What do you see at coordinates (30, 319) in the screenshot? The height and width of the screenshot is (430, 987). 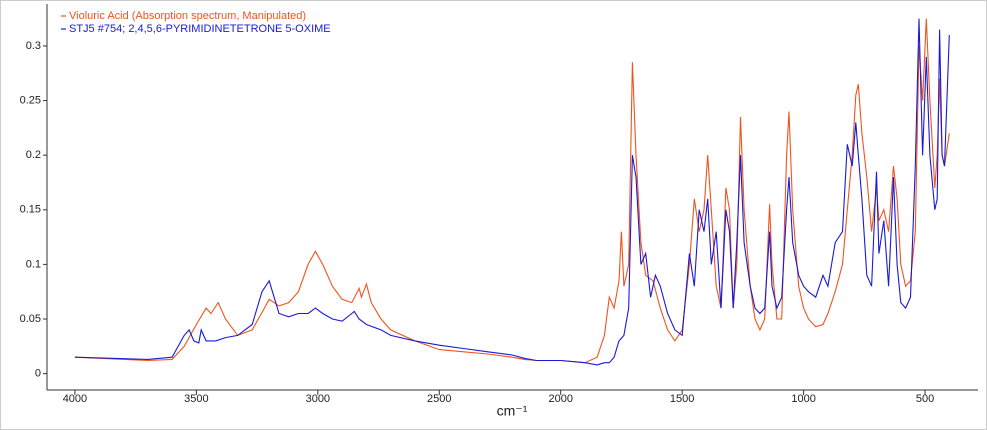 I see `y-tick-label: 0.05` at bounding box center [30, 319].